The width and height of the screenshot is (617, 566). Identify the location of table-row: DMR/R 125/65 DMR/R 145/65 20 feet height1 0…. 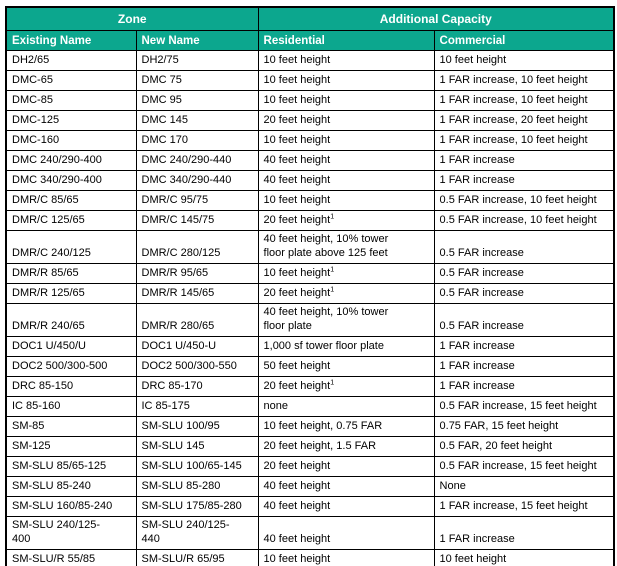
(310, 293).